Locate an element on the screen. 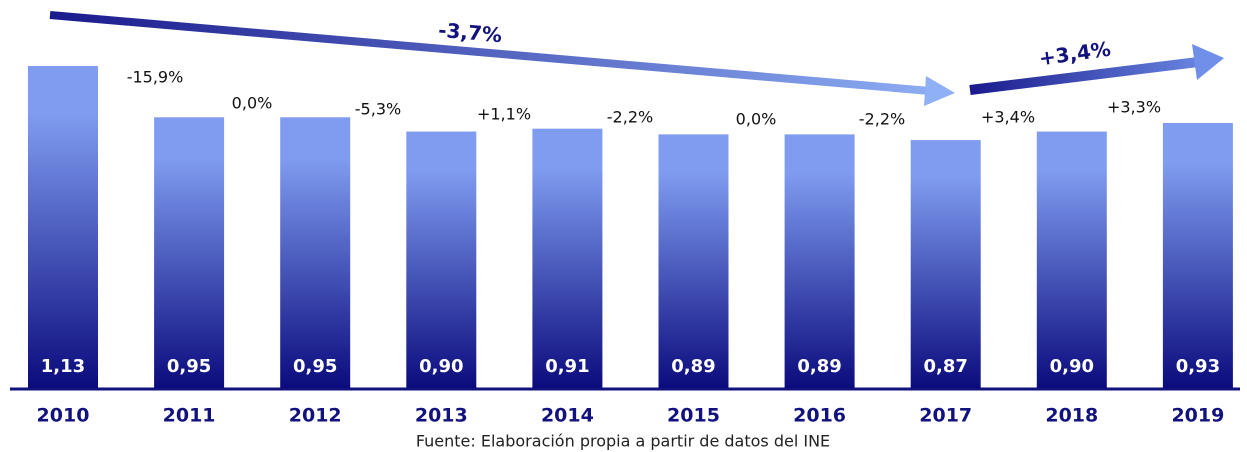  value-label: 0,87 is located at coordinates (945, 366).